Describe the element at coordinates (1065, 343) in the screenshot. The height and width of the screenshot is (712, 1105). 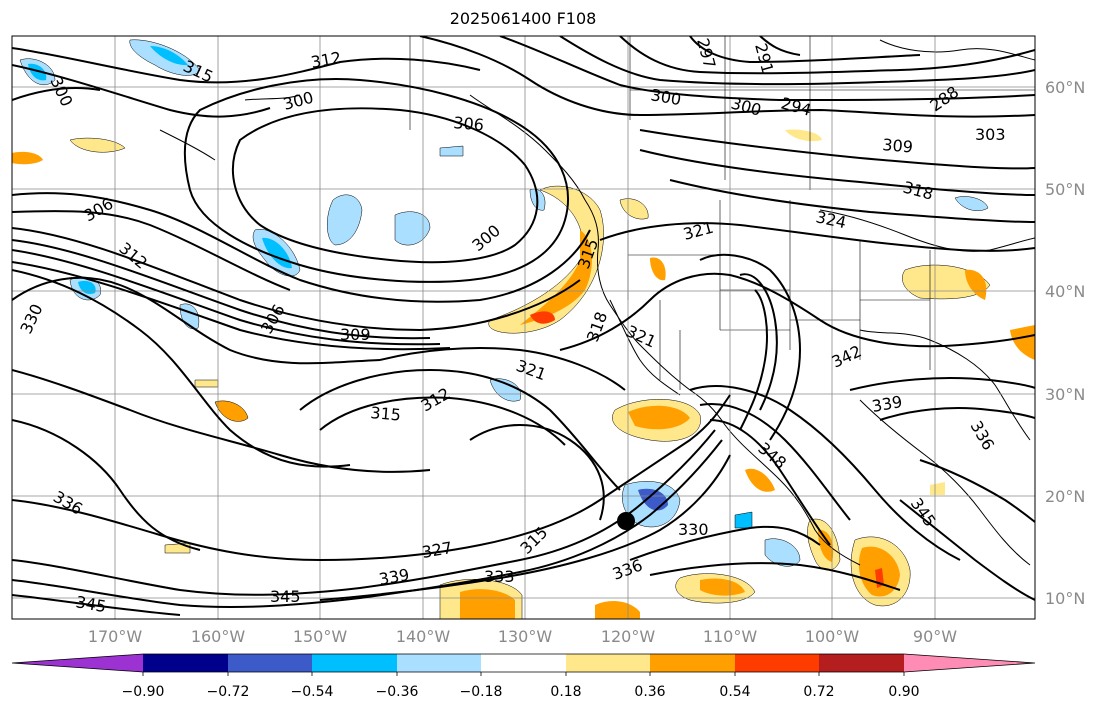
I see `latitude-labels: 60°N 50°N 40°N 30°N 20°N 10°N` at that location.